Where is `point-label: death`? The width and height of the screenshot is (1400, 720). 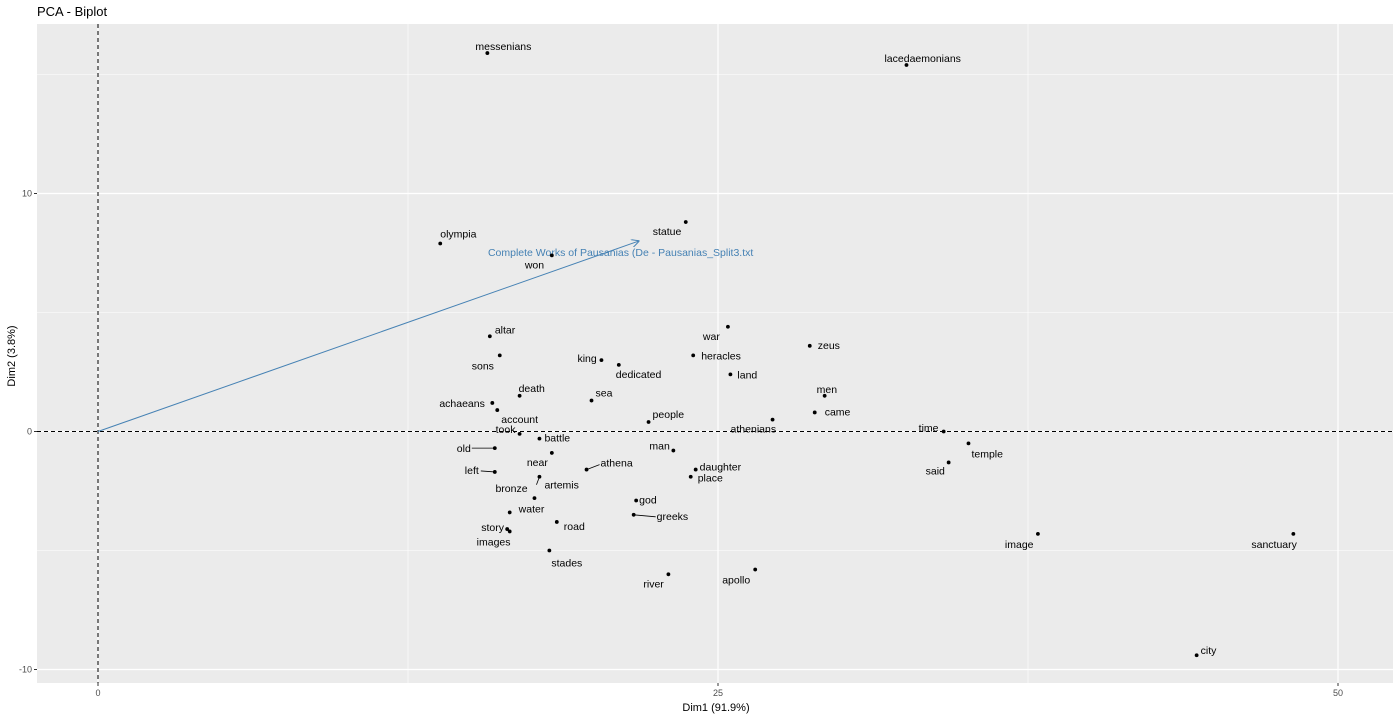
point-label: death is located at coordinates (532, 389).